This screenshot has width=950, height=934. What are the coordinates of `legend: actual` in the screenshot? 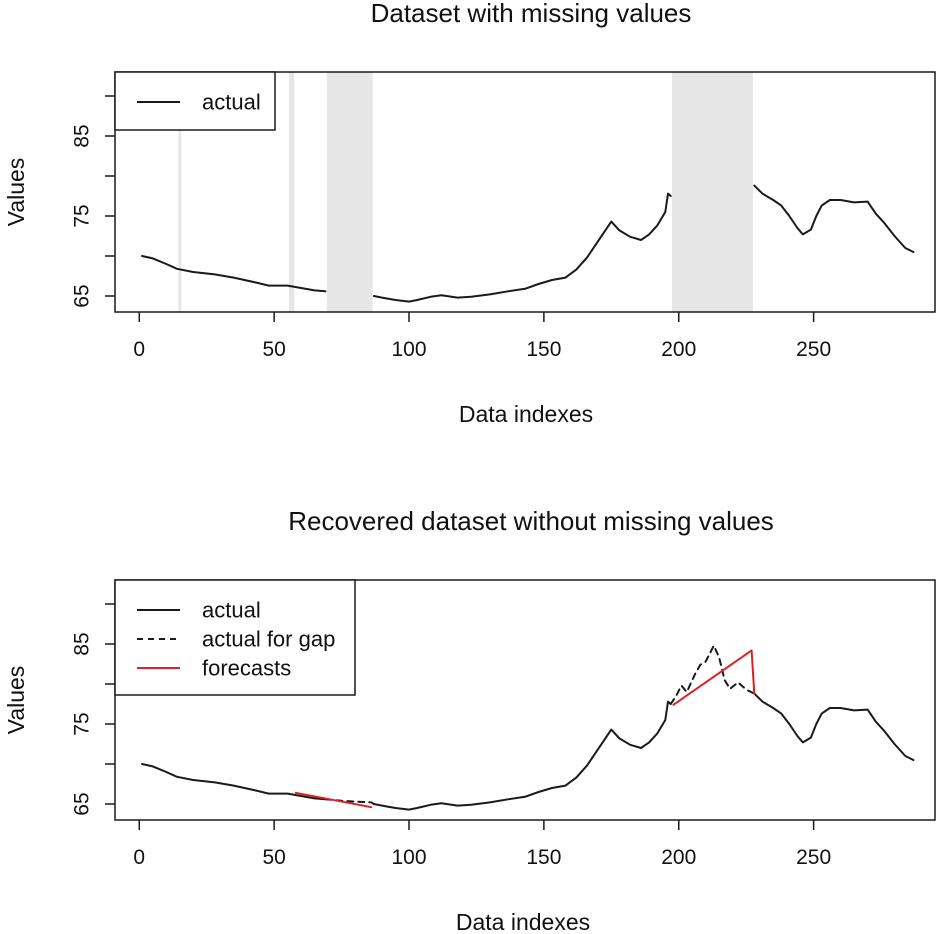 It's located at (195, 101).